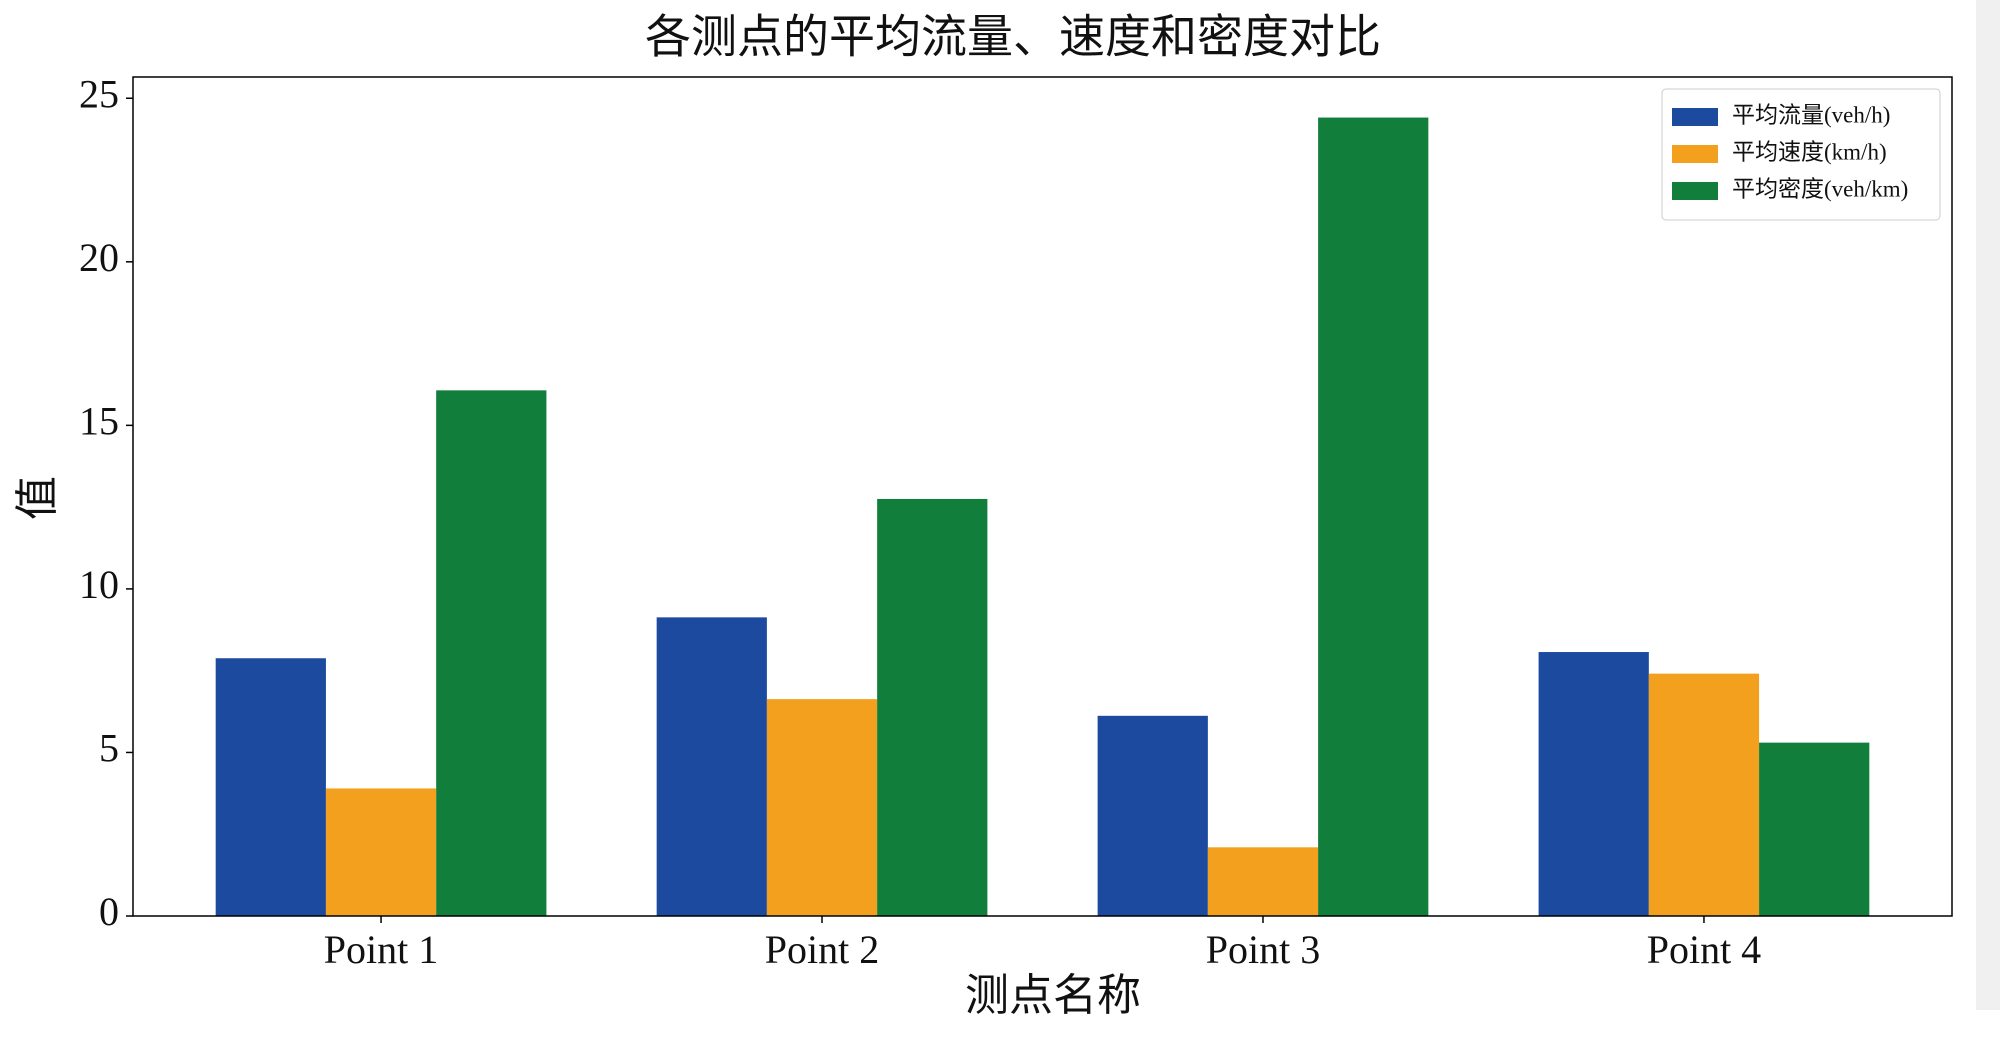 The width and height of the screenshot is (2000, 1043). I want to click on y-tick-label: 20, so click(99, 257).